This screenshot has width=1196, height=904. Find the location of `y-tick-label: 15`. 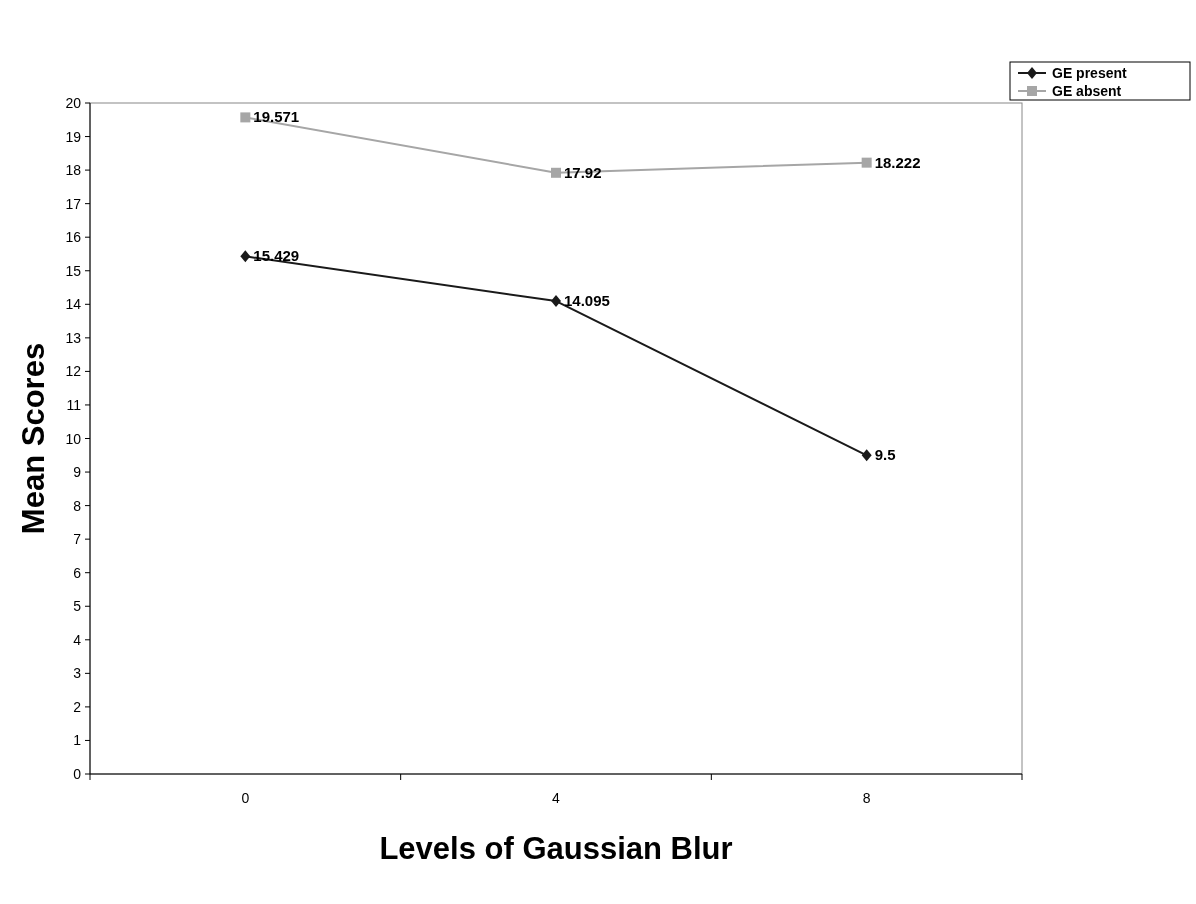

y-tick-label: 15 is located at coordinates (73, 270).